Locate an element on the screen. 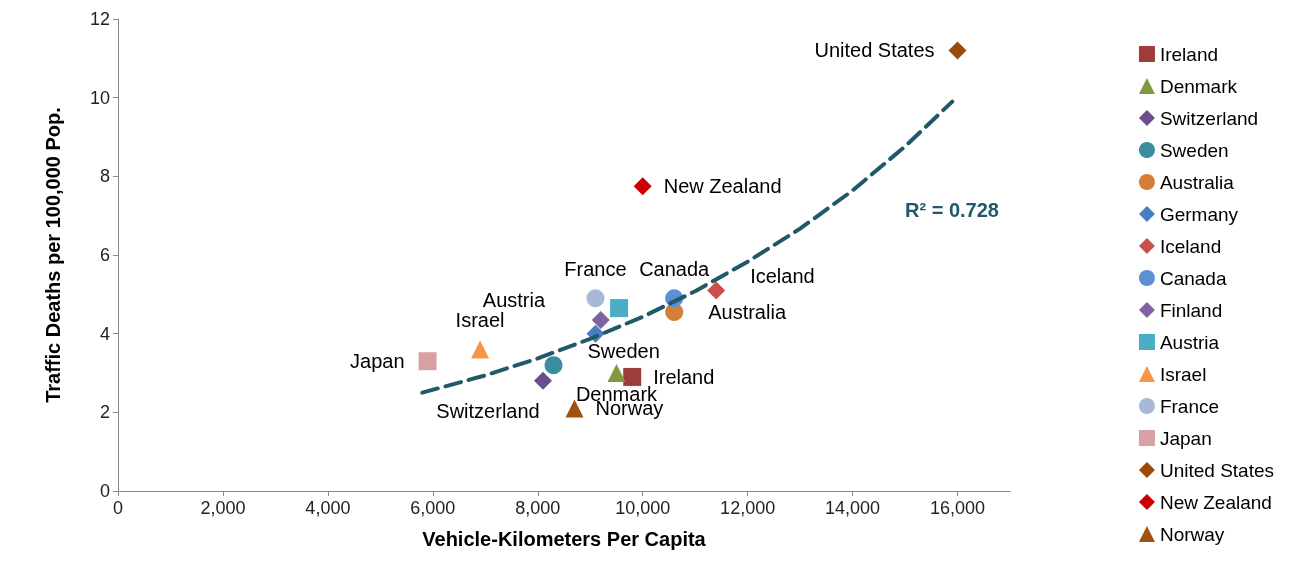 This screenshot has height=588, width=1289. text: Israel is located at coordinates (480, 320).